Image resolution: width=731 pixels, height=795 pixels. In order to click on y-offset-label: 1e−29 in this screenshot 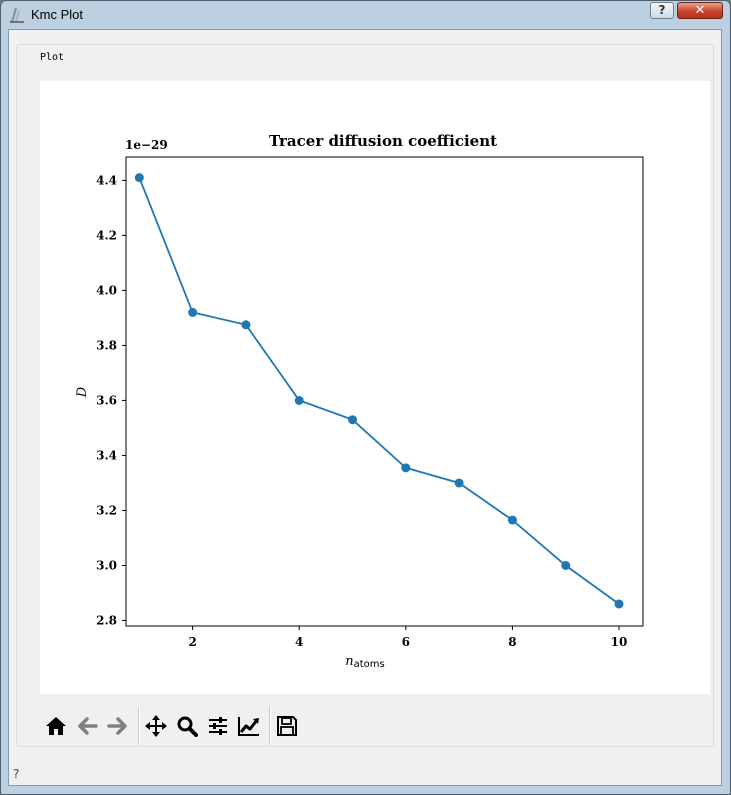, I will do `click(146, 145)`.